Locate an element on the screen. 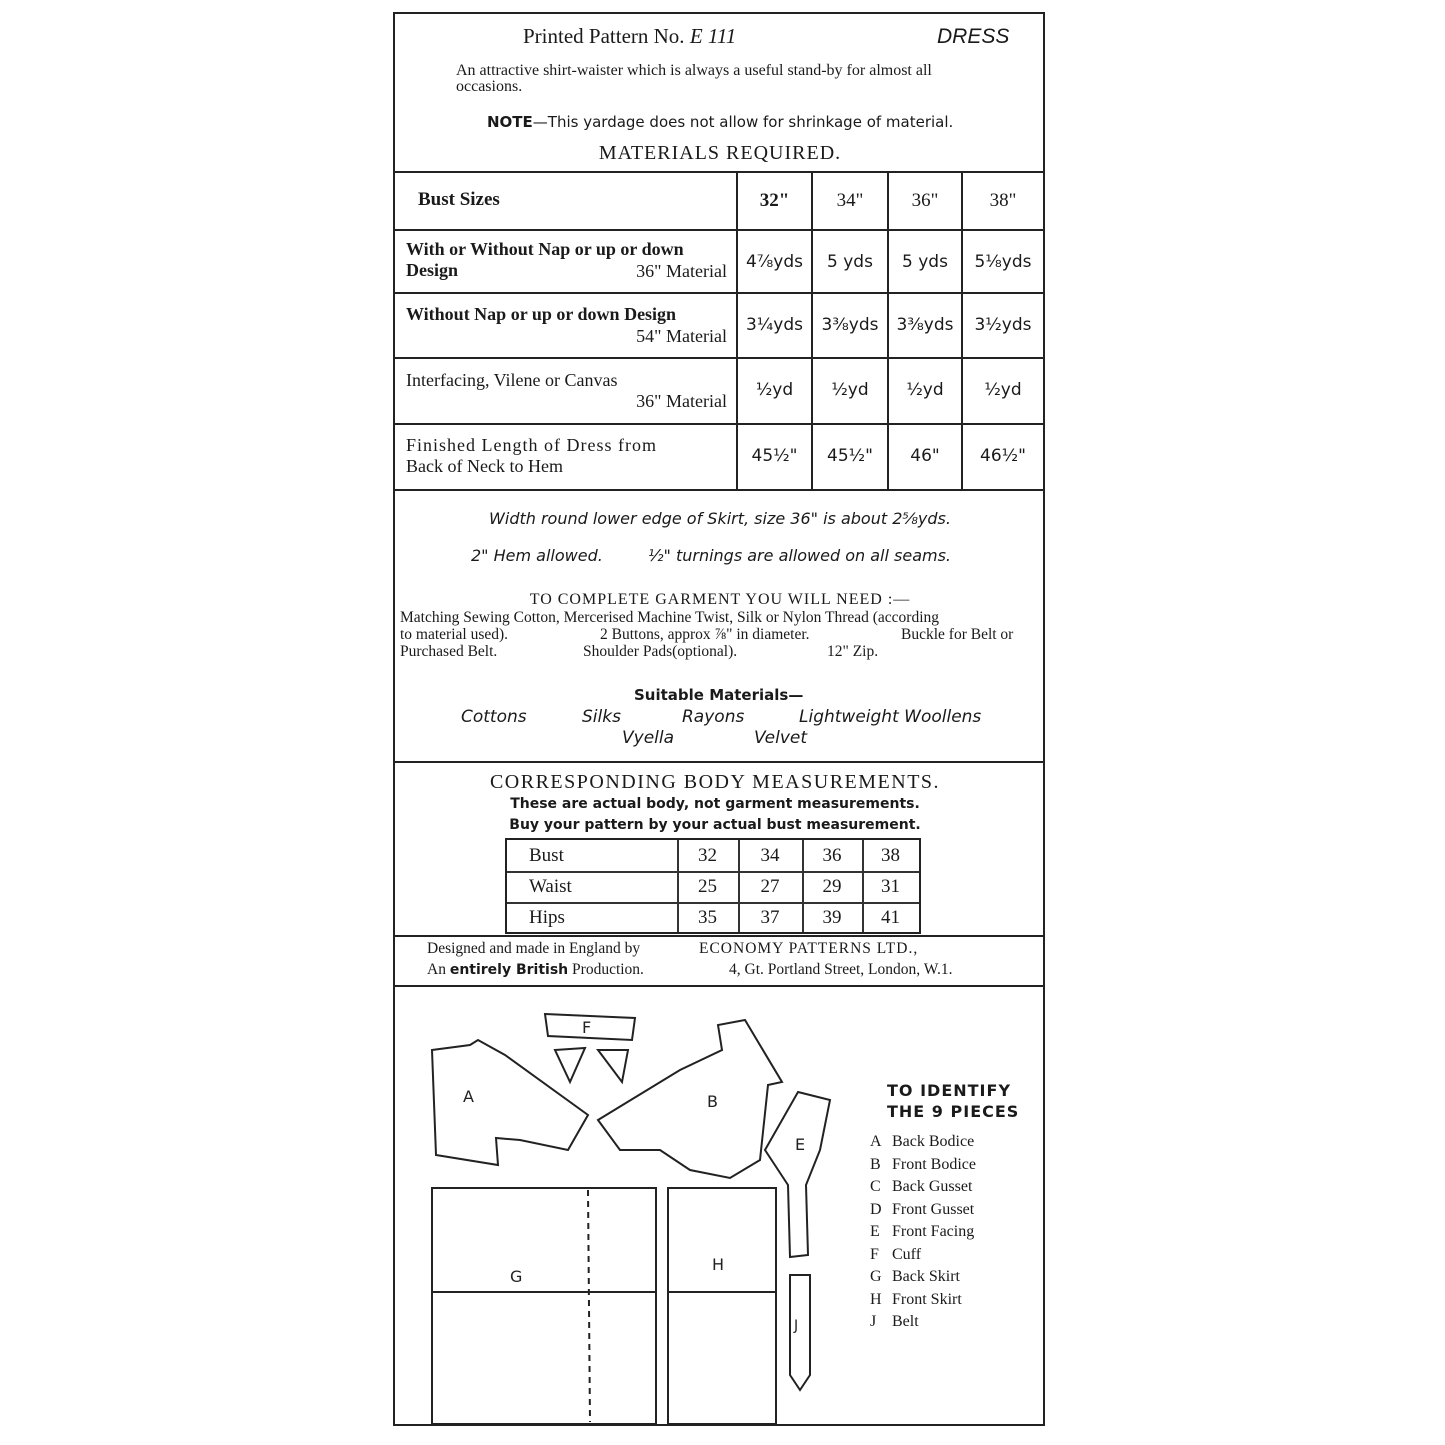 This screenshot has width=1445, height=1445. suitable-materials-title: Suitable Materials— is located at coordinates (719, 695).